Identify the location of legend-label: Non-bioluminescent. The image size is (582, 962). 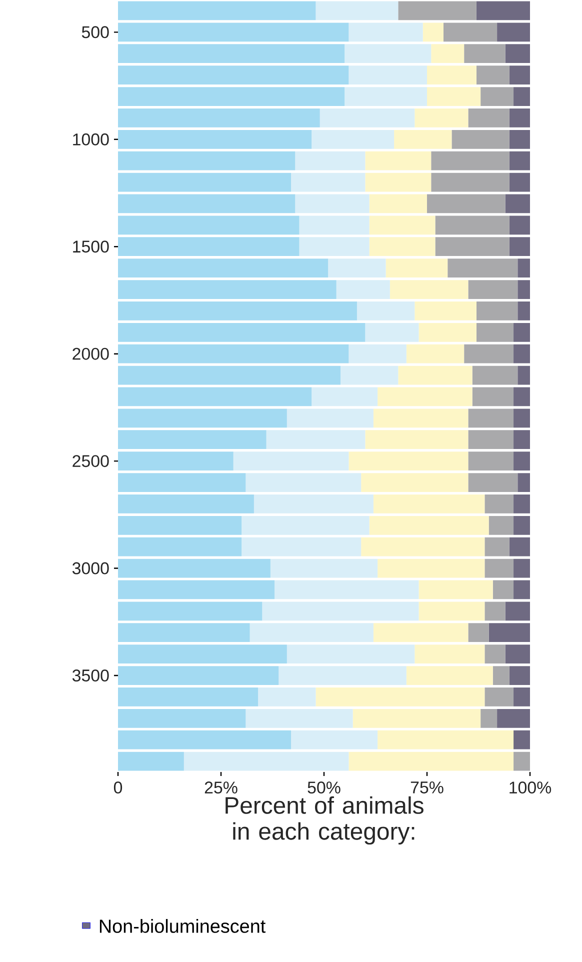
(183, 926).